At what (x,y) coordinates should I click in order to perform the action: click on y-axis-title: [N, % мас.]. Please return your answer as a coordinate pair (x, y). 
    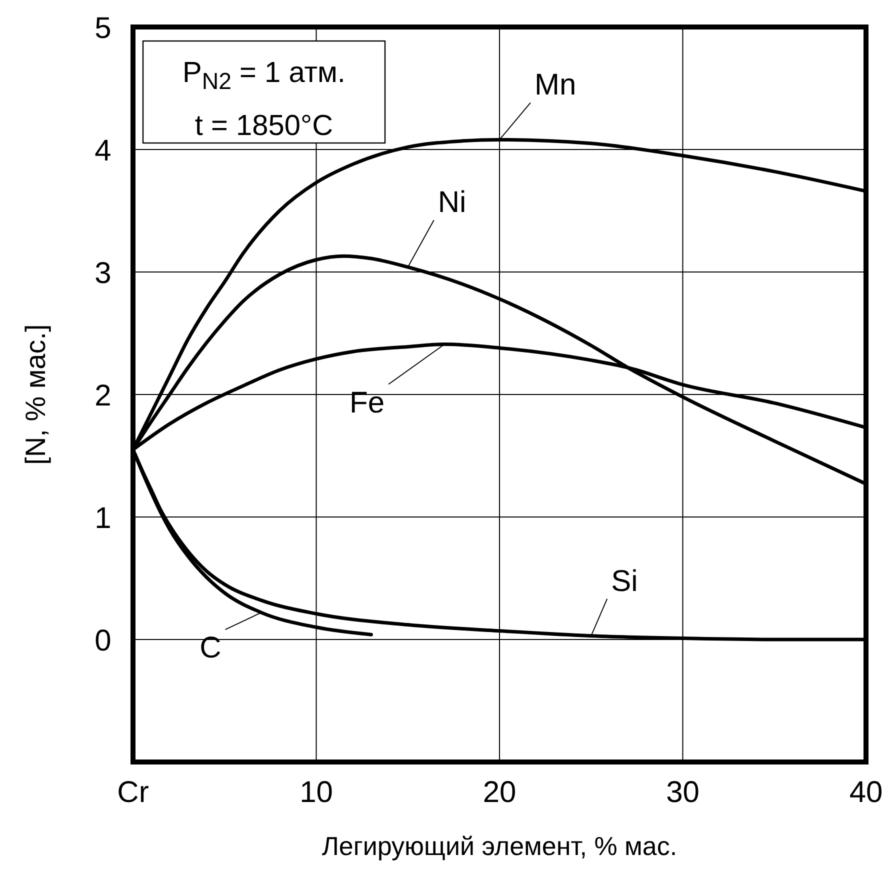
    Looking at the image, I should click on (35, 394).